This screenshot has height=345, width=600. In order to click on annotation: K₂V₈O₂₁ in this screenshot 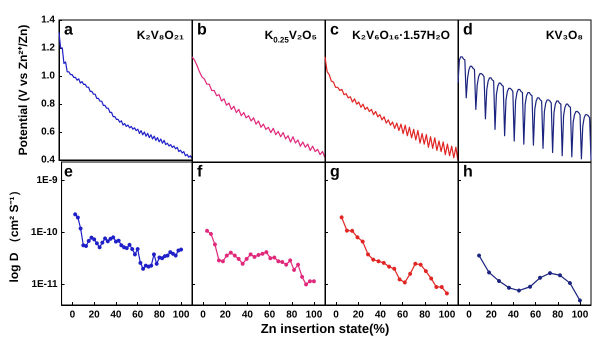, I will do `click(160, 35)`.